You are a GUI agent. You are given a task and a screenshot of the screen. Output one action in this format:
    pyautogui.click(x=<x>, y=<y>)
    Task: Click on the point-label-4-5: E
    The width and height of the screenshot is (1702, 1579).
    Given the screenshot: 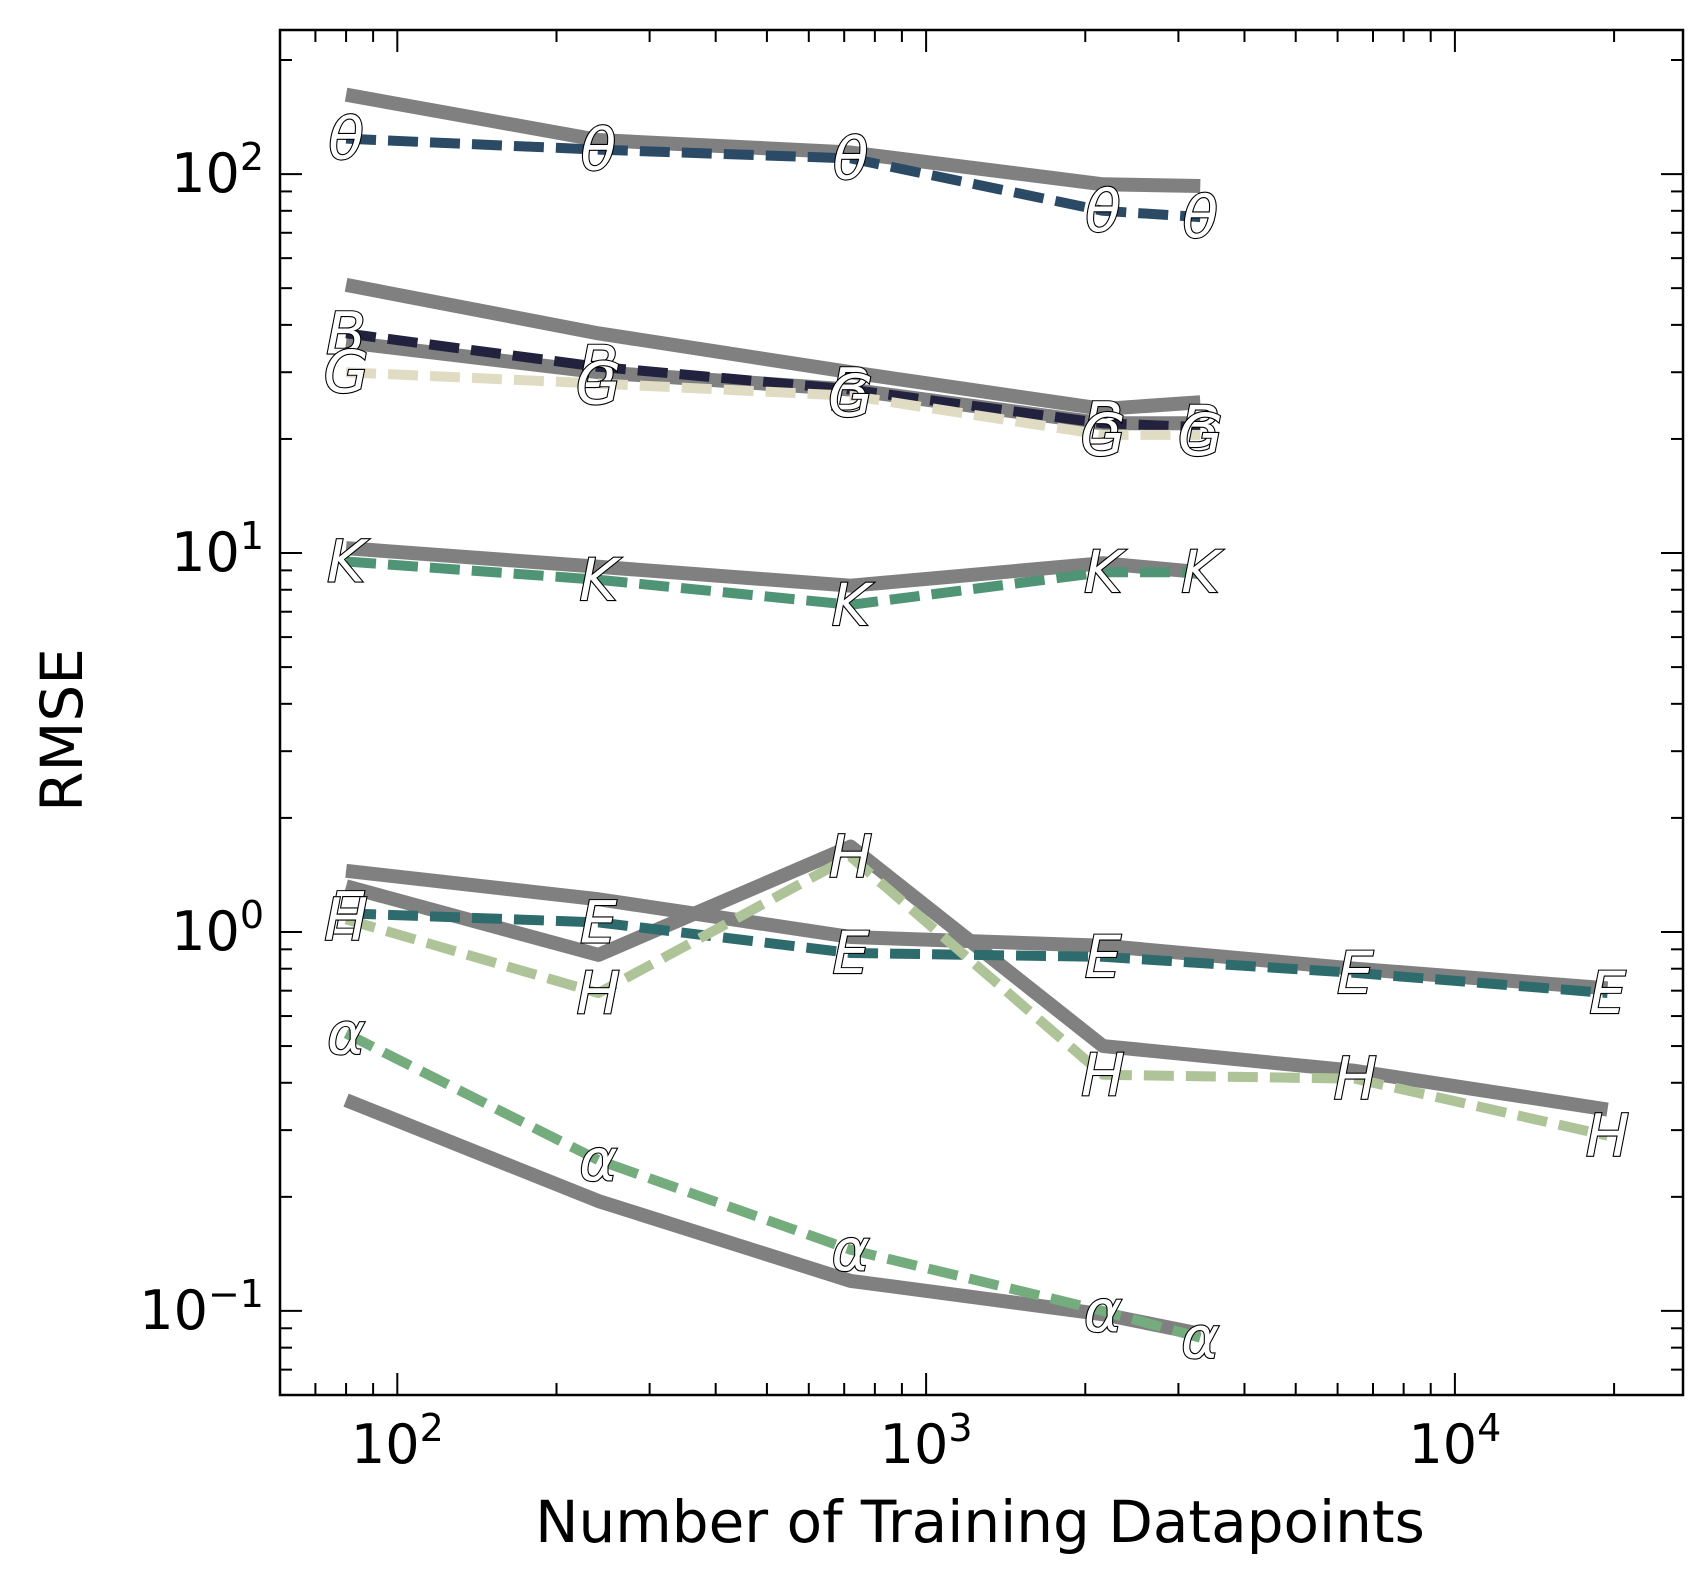 What is the action you would take?
    pyautogui.click(x=1607, y=993)
    